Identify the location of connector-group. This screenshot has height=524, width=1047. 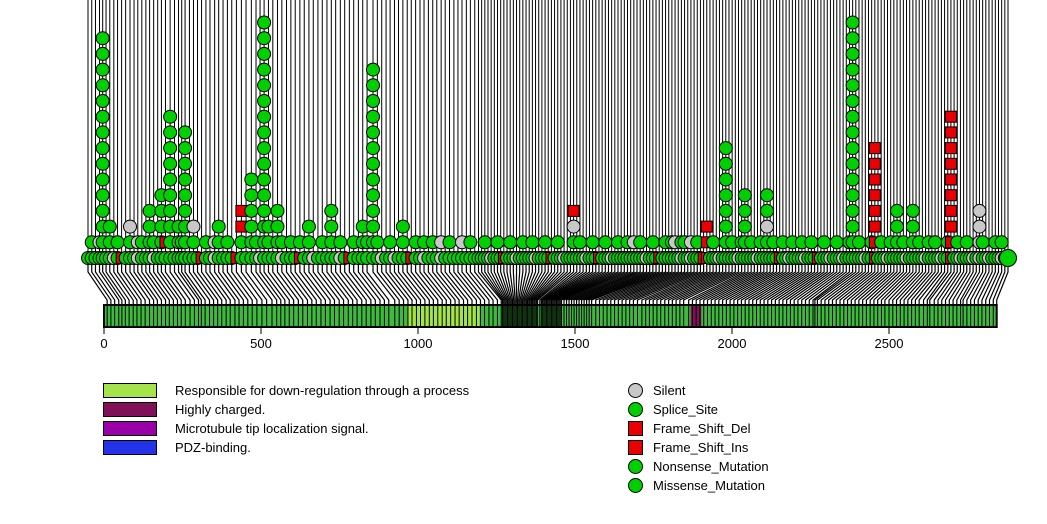
(548, 283).